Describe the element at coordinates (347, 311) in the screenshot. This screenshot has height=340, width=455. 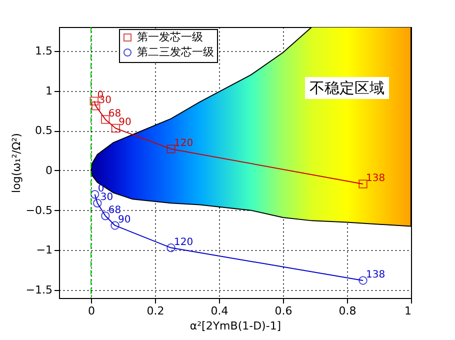
I see `x-tick-label: 0.8` at that location.